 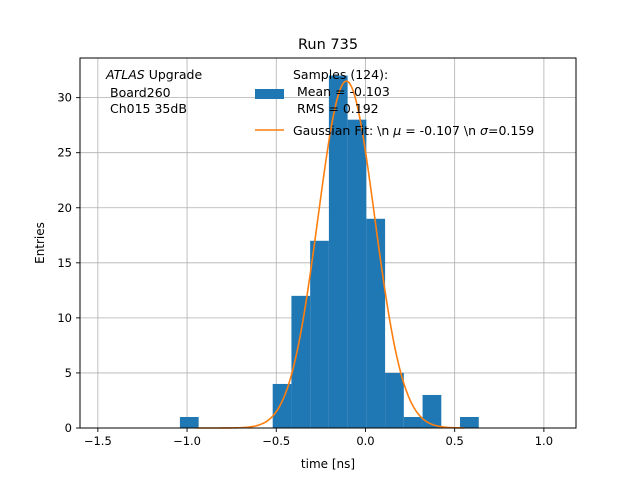 What do you see at coordinates (318, 438) in the screenshot?
I see `x-axis-ticks: −1.5 −1.0 −0.5 0.0 0.5 1.0` at bounding box center [318, 438].